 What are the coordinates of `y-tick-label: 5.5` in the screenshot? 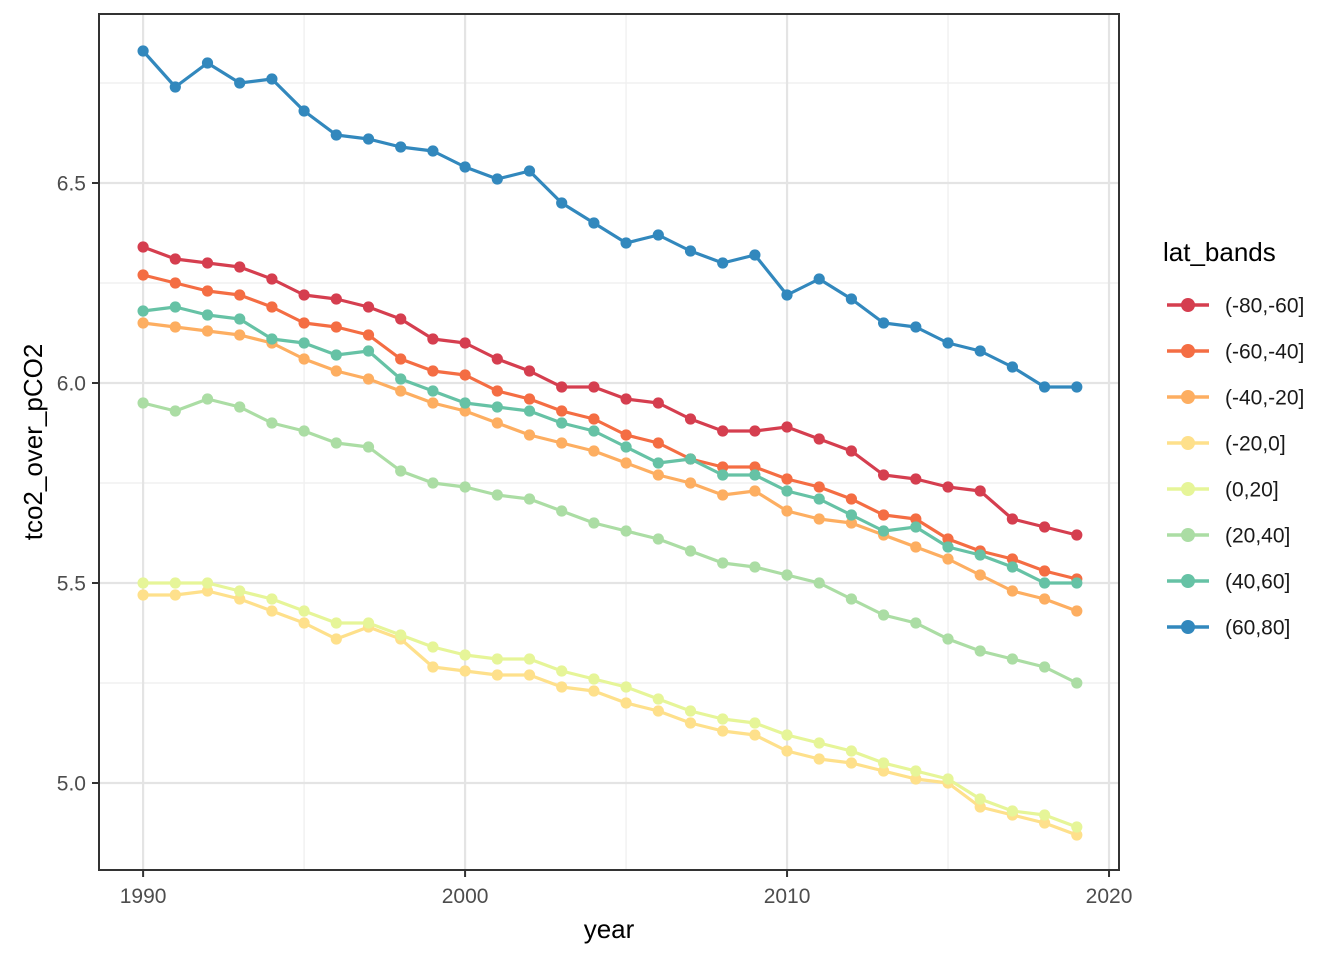 It's located at (71, 584).